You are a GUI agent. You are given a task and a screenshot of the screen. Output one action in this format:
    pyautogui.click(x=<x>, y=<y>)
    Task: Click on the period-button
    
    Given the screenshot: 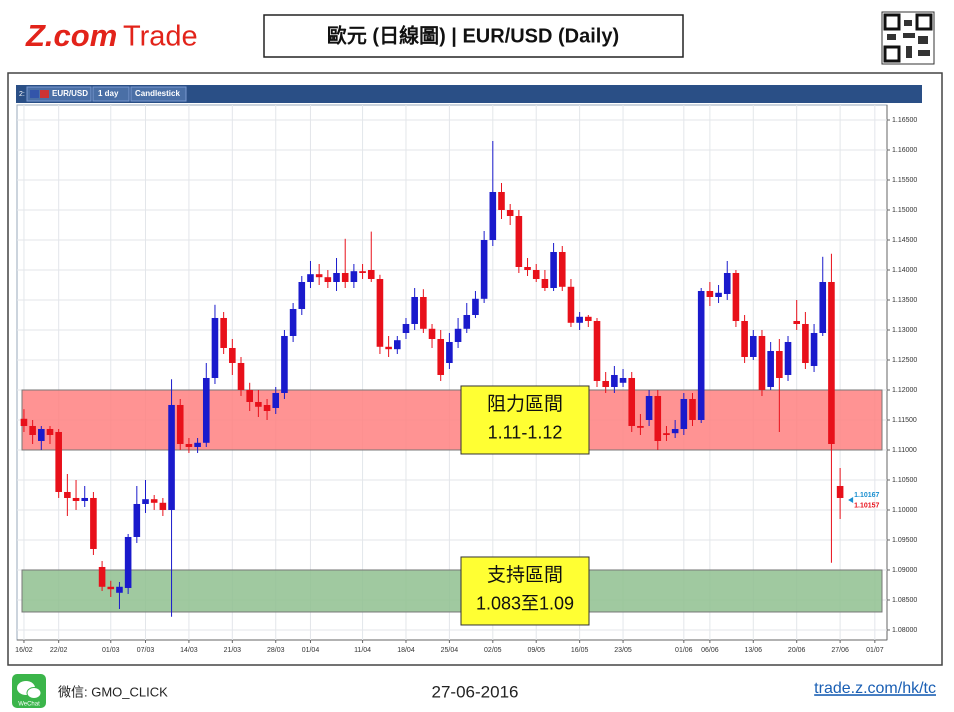 What is the action you would take?
    pyautogui.click(x=111, y=94)
    